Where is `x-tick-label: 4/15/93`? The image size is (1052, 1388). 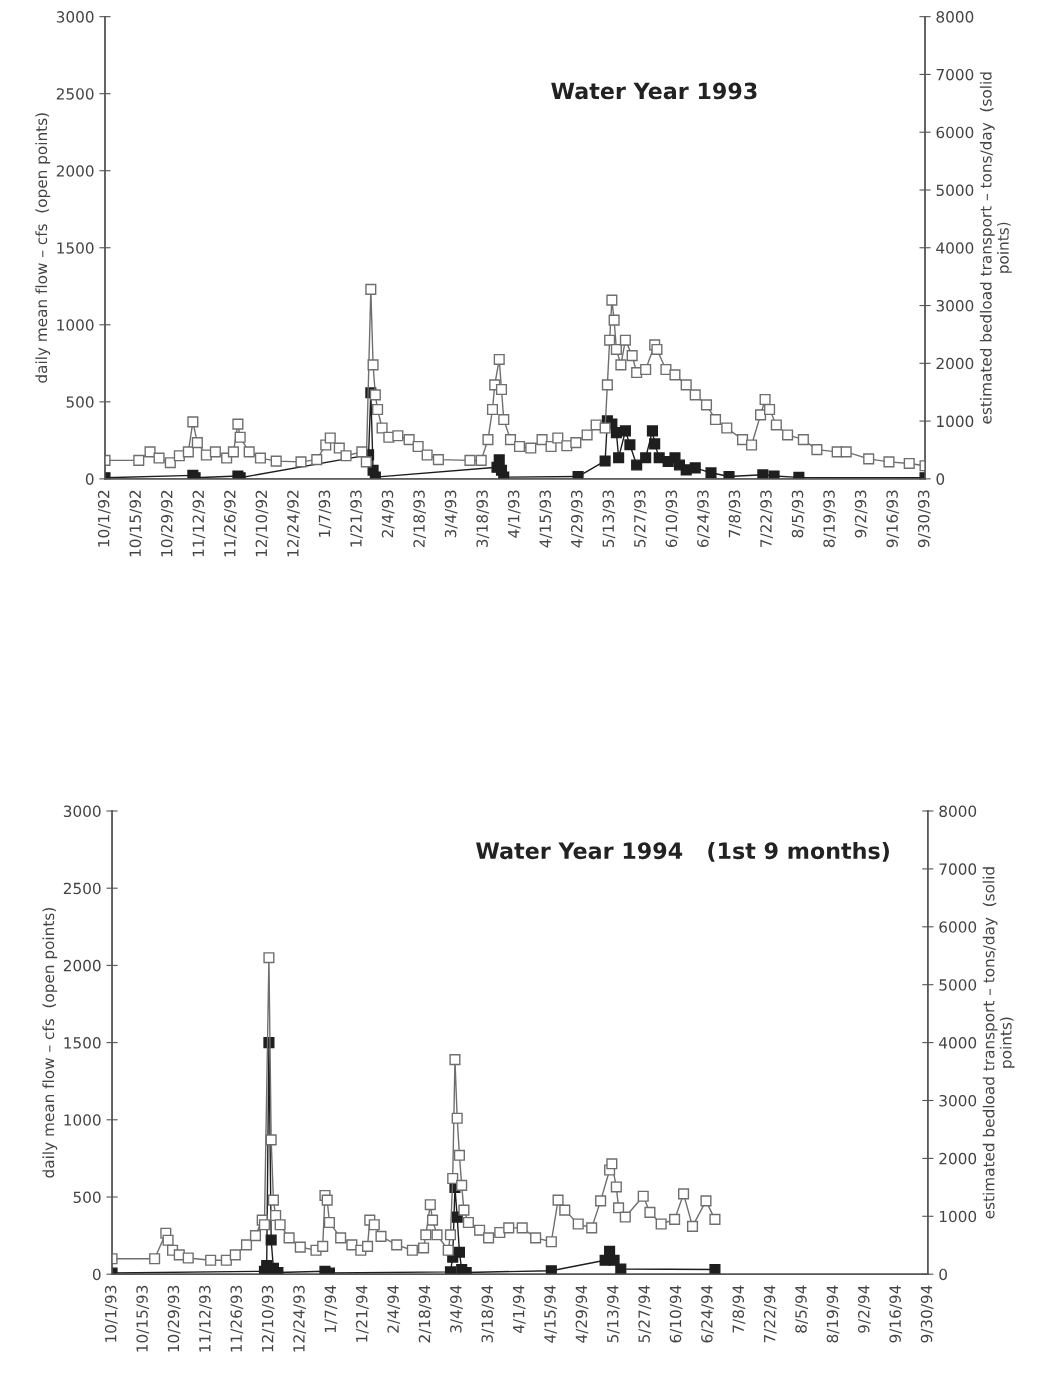 x-tick-label: 4/15/93 is located at coordinates (546, 519).